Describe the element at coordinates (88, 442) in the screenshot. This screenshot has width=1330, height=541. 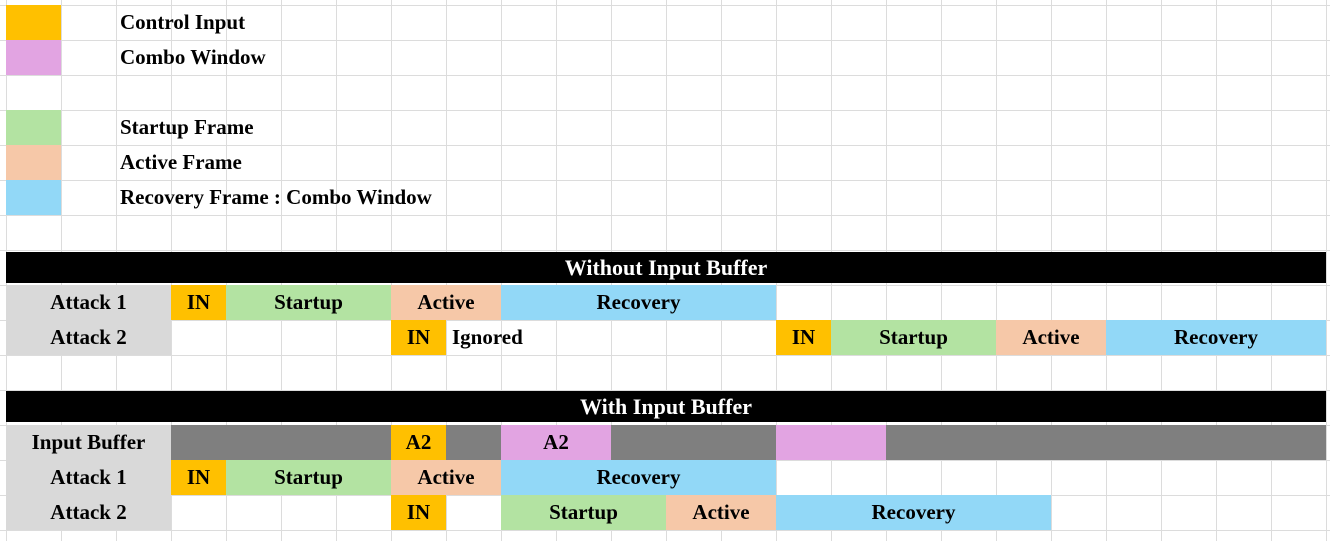
I see `row-label-input-buffer: Input Buffer` at that location.